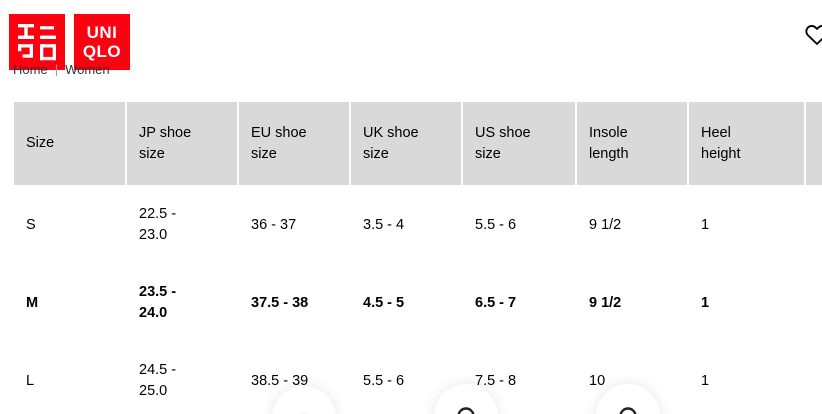 The width and height of the screenshot is (822, 414). What do you see at coordinates (70, 378) in the screenshot?
I see `cell-size: L` at bounding box center [70, 378].